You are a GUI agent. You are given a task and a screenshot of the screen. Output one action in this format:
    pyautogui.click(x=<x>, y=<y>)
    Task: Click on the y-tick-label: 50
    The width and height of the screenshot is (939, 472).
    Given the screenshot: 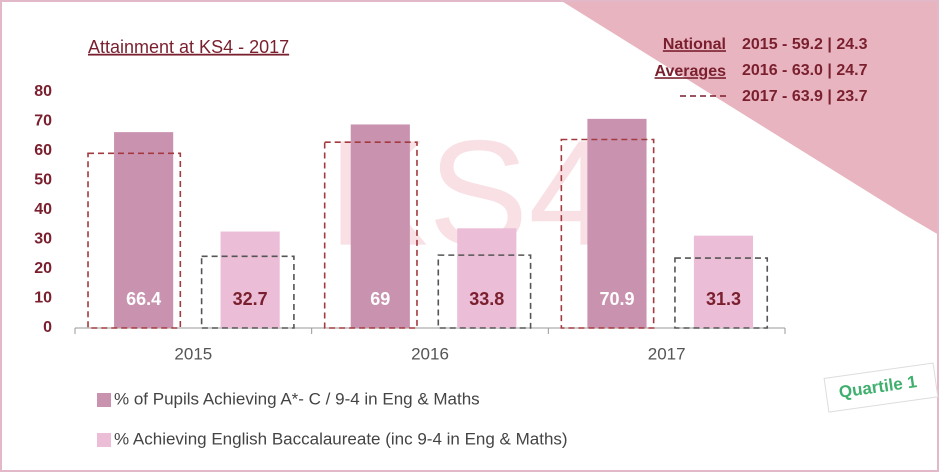 What is the action you would take?
    pyautogui.click(x=43, y=180)
    